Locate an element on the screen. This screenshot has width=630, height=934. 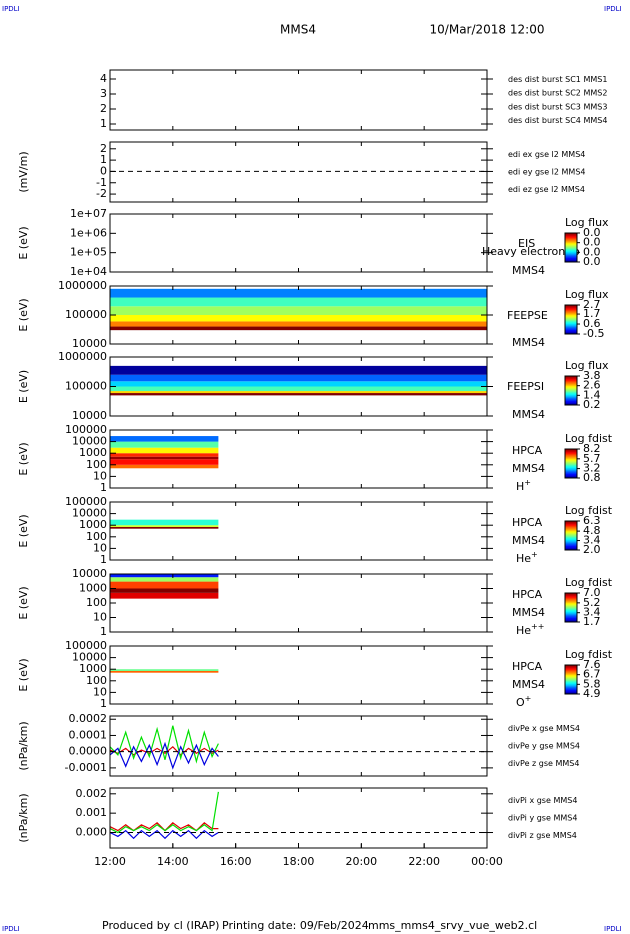
legend-entry: edi ez gse l2 MMS4 is located at coordinates (546, 189).